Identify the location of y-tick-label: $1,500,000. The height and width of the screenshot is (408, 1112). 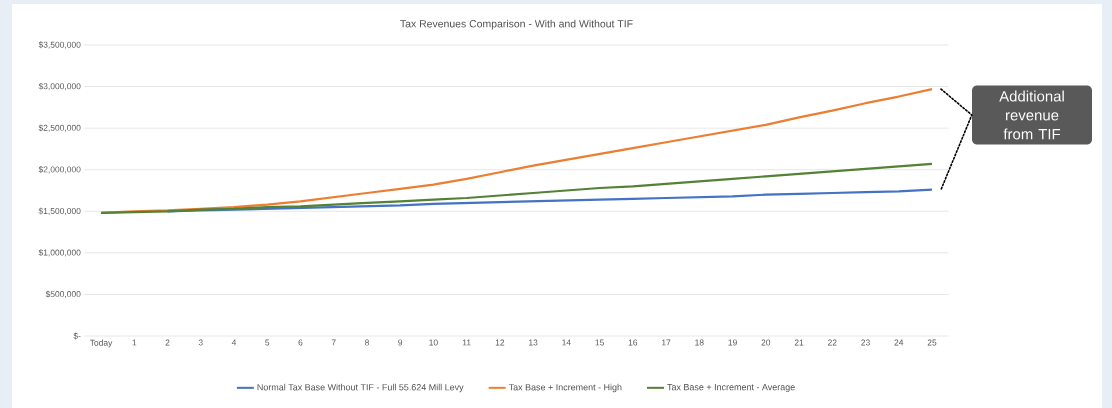
(59, 211).